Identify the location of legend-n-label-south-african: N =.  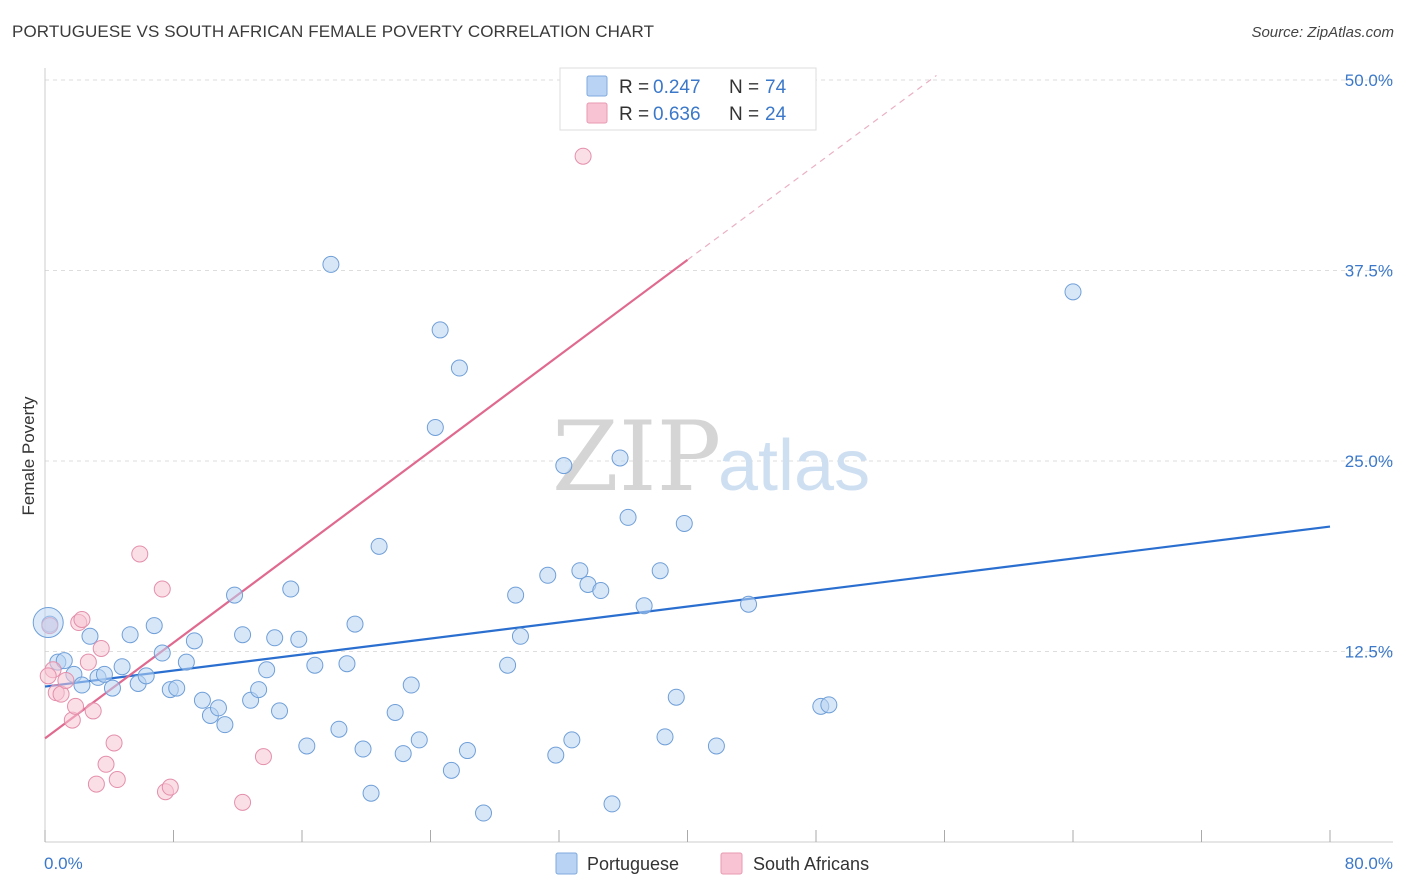
(744, 114).